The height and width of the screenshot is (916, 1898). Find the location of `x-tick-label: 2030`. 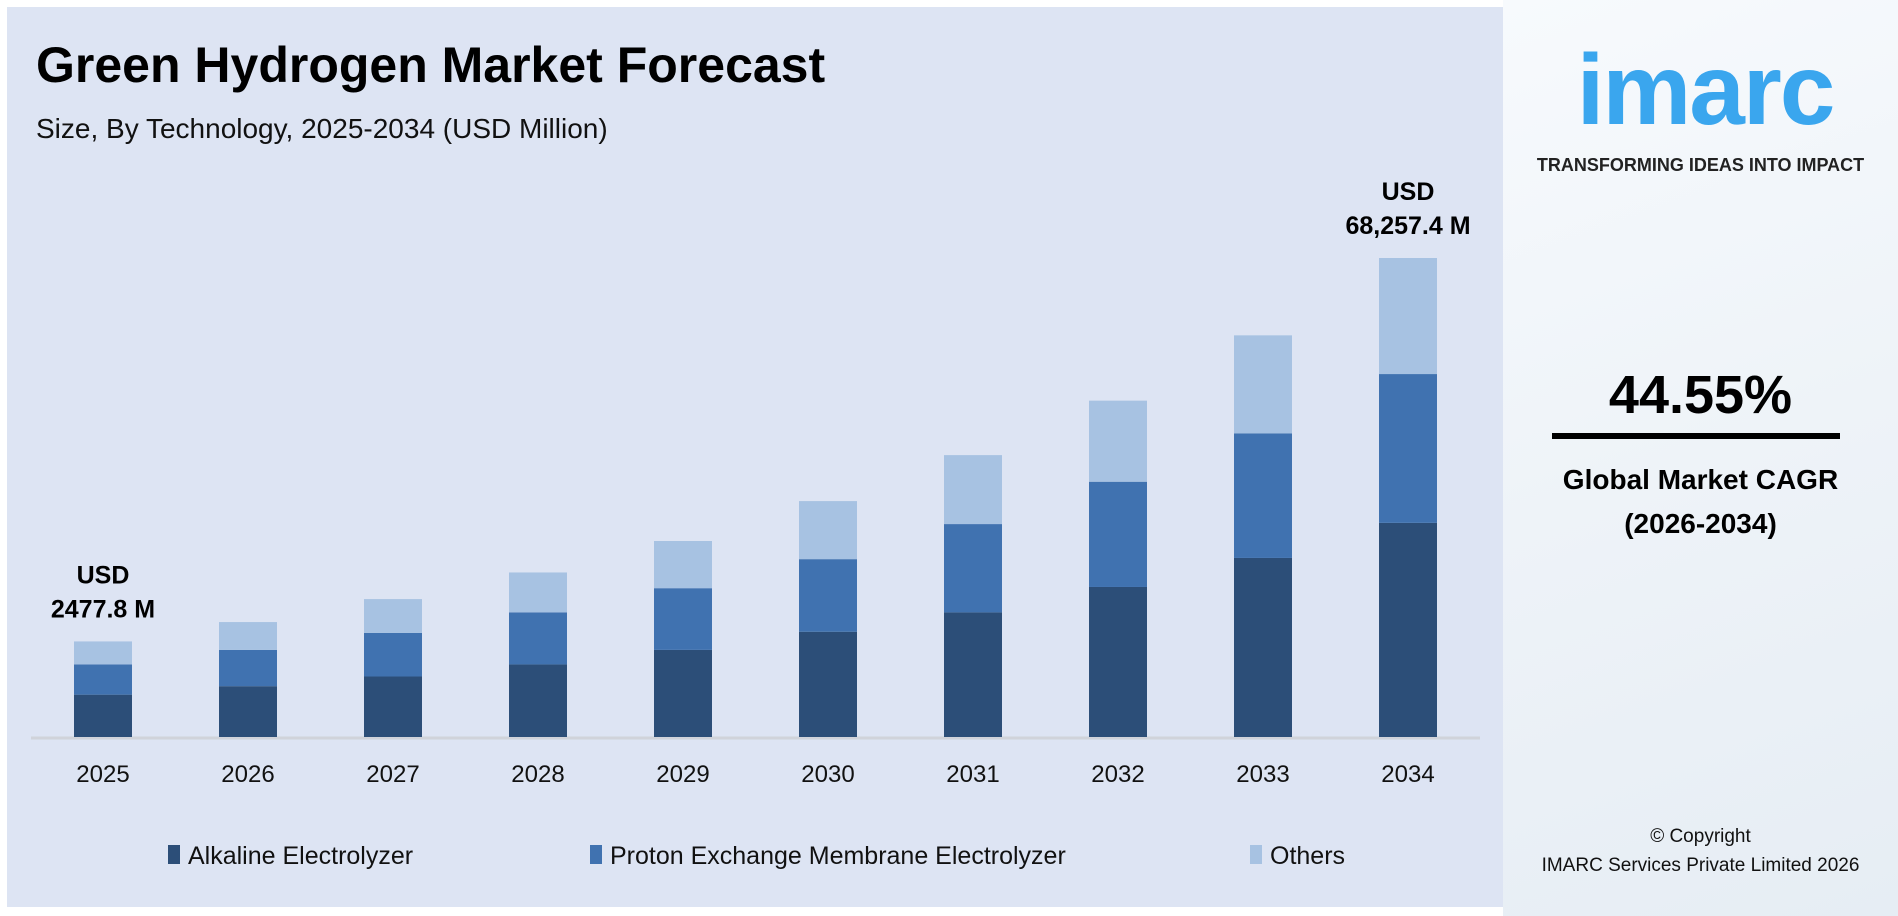

x-tick-label: 2030 is located at coordinates (827, 774).